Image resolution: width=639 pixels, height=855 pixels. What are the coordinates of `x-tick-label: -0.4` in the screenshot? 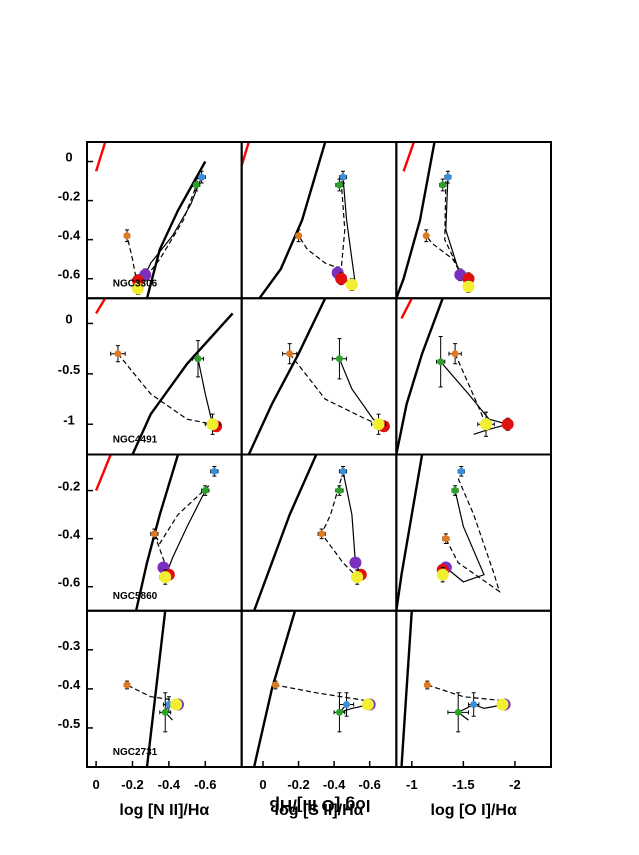 It's located at (169, 784).